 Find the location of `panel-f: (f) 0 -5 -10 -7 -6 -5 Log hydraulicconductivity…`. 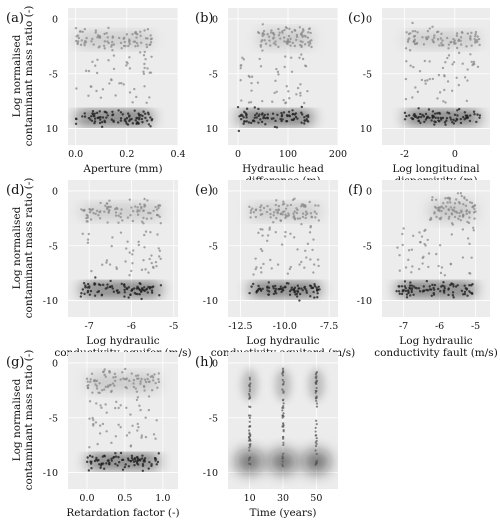

panel-f: (f) 0 -5 -10 -7 -6 -5 Log hydraulicconductivity… is located at coordinates (423, 269).